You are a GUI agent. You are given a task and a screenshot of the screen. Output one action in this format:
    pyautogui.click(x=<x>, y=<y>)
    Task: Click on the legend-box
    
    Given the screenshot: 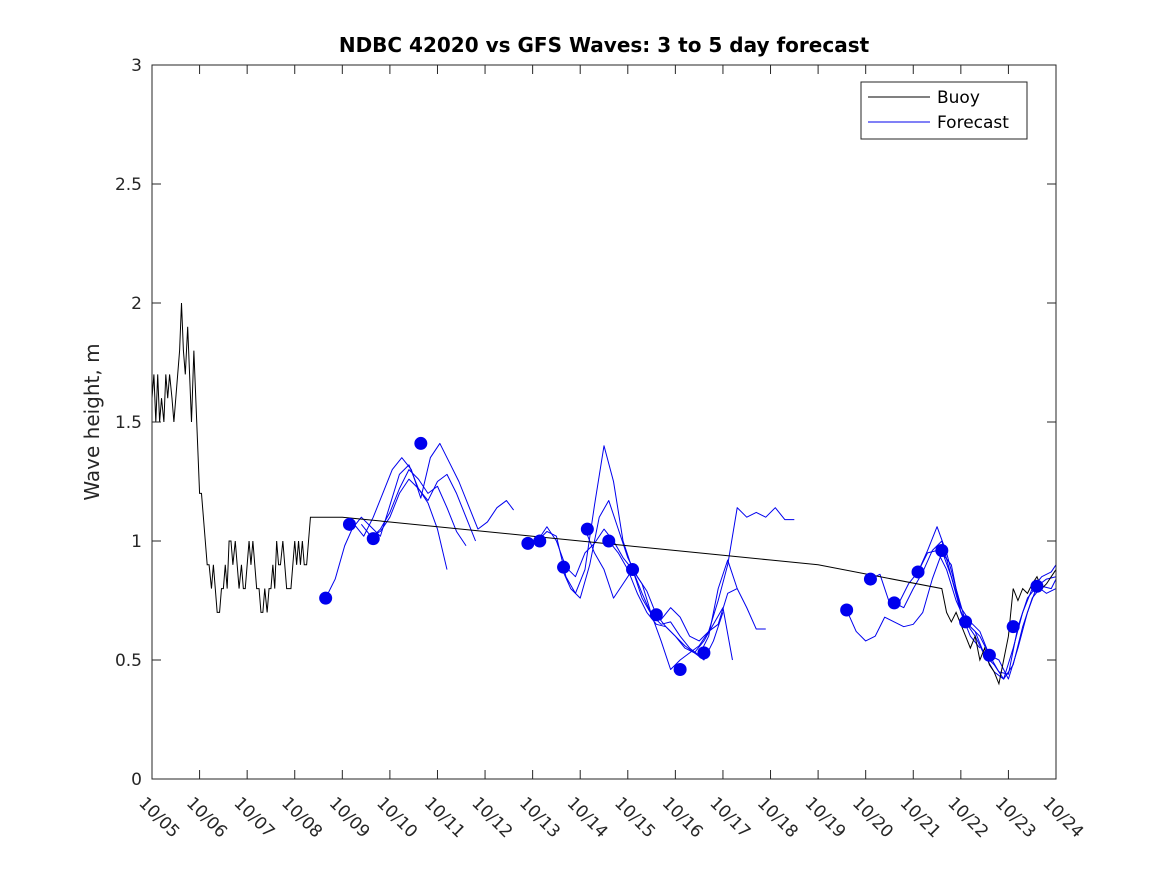 What is the action you would take?
    pyautogui.click(x=944, y=110)
    